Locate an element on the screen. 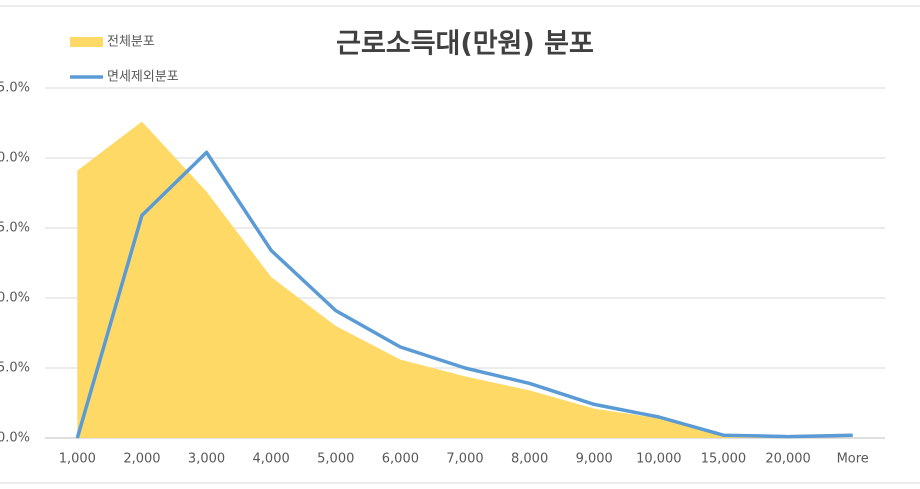 The height and width of the screenshot is (489, 920). x-tick-label: 2,000 is located at coordinates (141, 459).